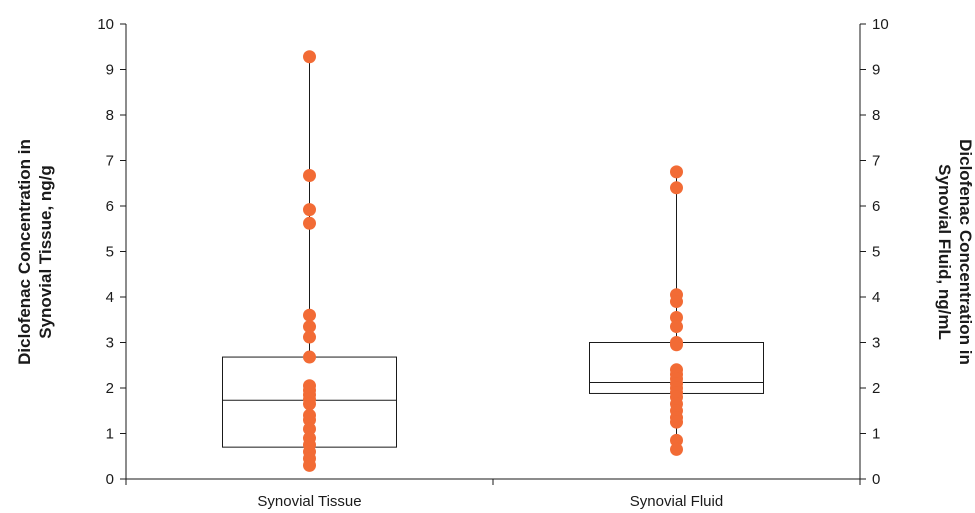 Image resolution: width=975 pixels, height=513 pixels. What do you see at coordinates (110, 297) in the screenshot?
I see `y-tick-label: 4` at bounding box center [110, 297].